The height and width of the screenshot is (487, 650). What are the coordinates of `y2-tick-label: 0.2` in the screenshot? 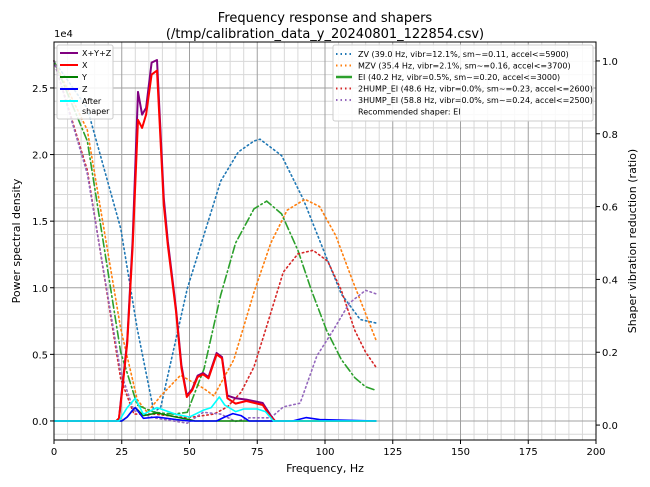 It's located at (610, 353).